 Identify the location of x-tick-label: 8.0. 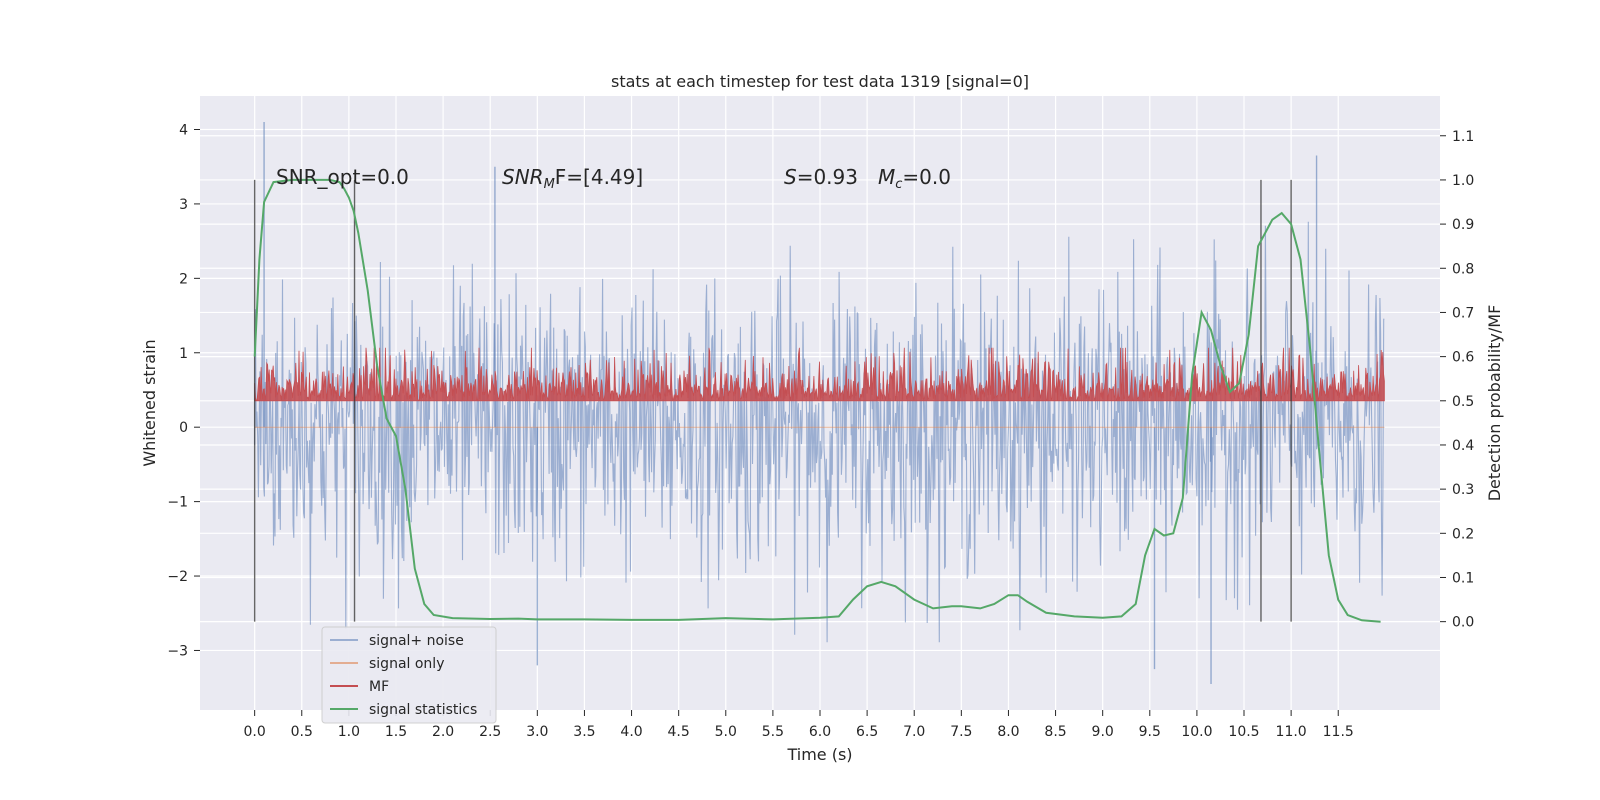
(1008, 732).